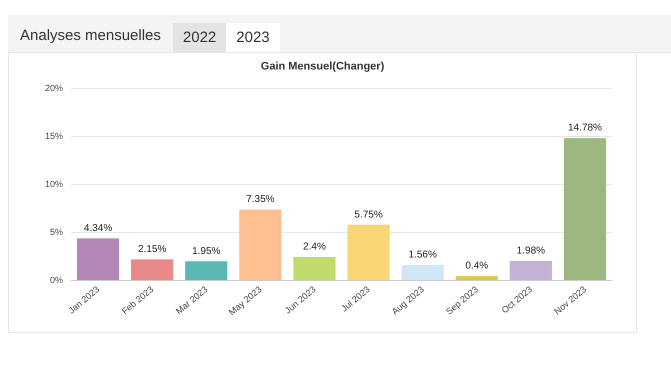 The width and height of the screenshot is (671, 377). I want to click on chart-title: Gain Mensuel(Changer), so click(322, 66).